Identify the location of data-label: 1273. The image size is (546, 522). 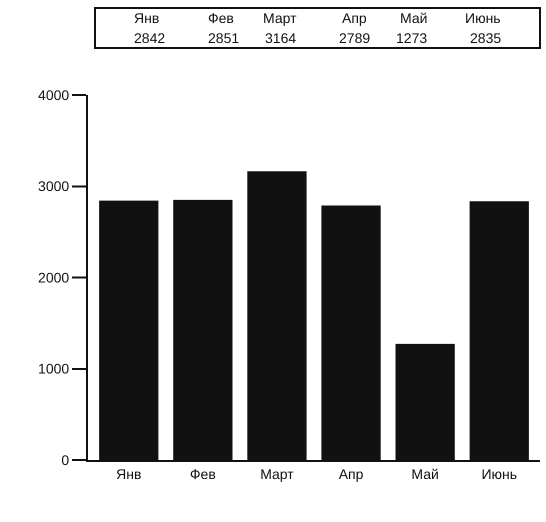
(412, 38).